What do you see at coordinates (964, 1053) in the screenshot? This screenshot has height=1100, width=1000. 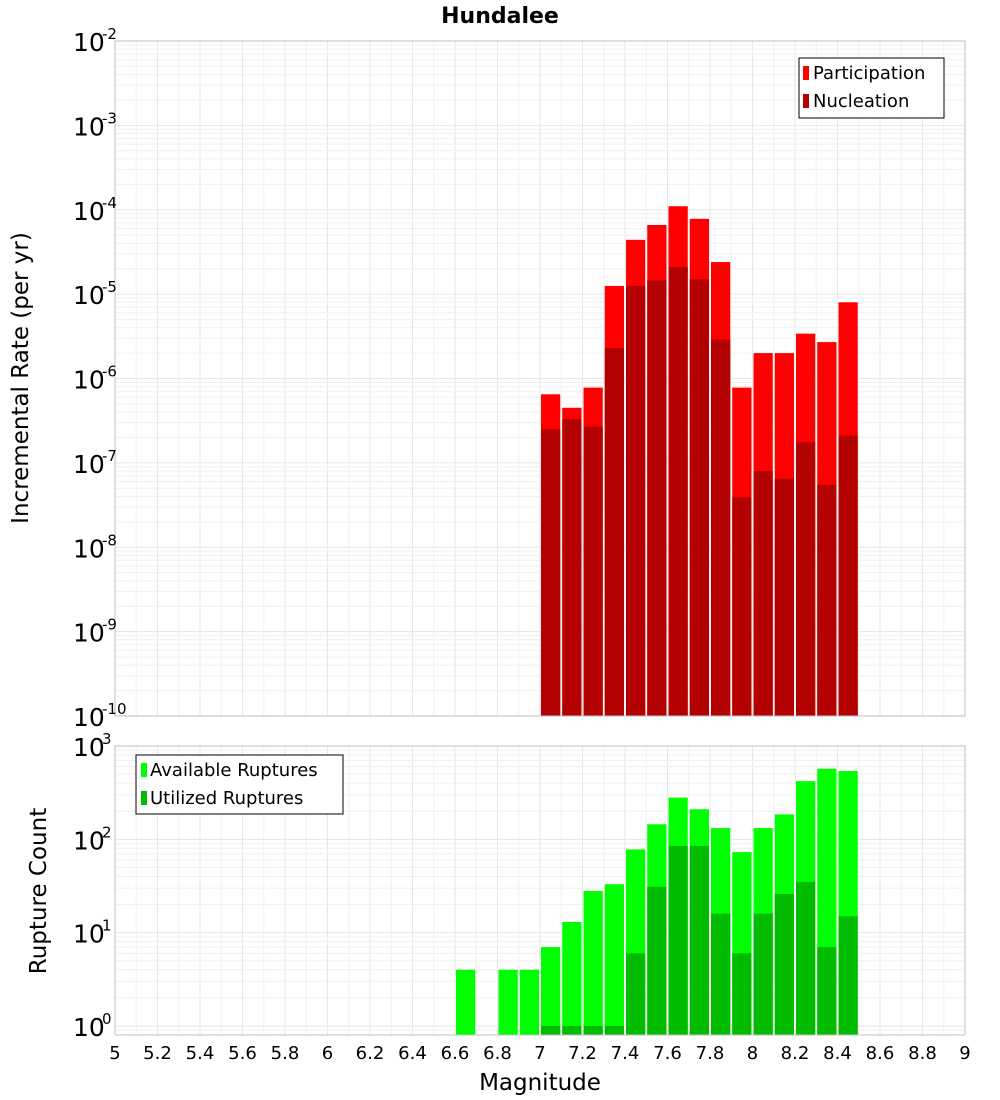 I see `x-tick-label: 9` at bounding box center [964, 1053].